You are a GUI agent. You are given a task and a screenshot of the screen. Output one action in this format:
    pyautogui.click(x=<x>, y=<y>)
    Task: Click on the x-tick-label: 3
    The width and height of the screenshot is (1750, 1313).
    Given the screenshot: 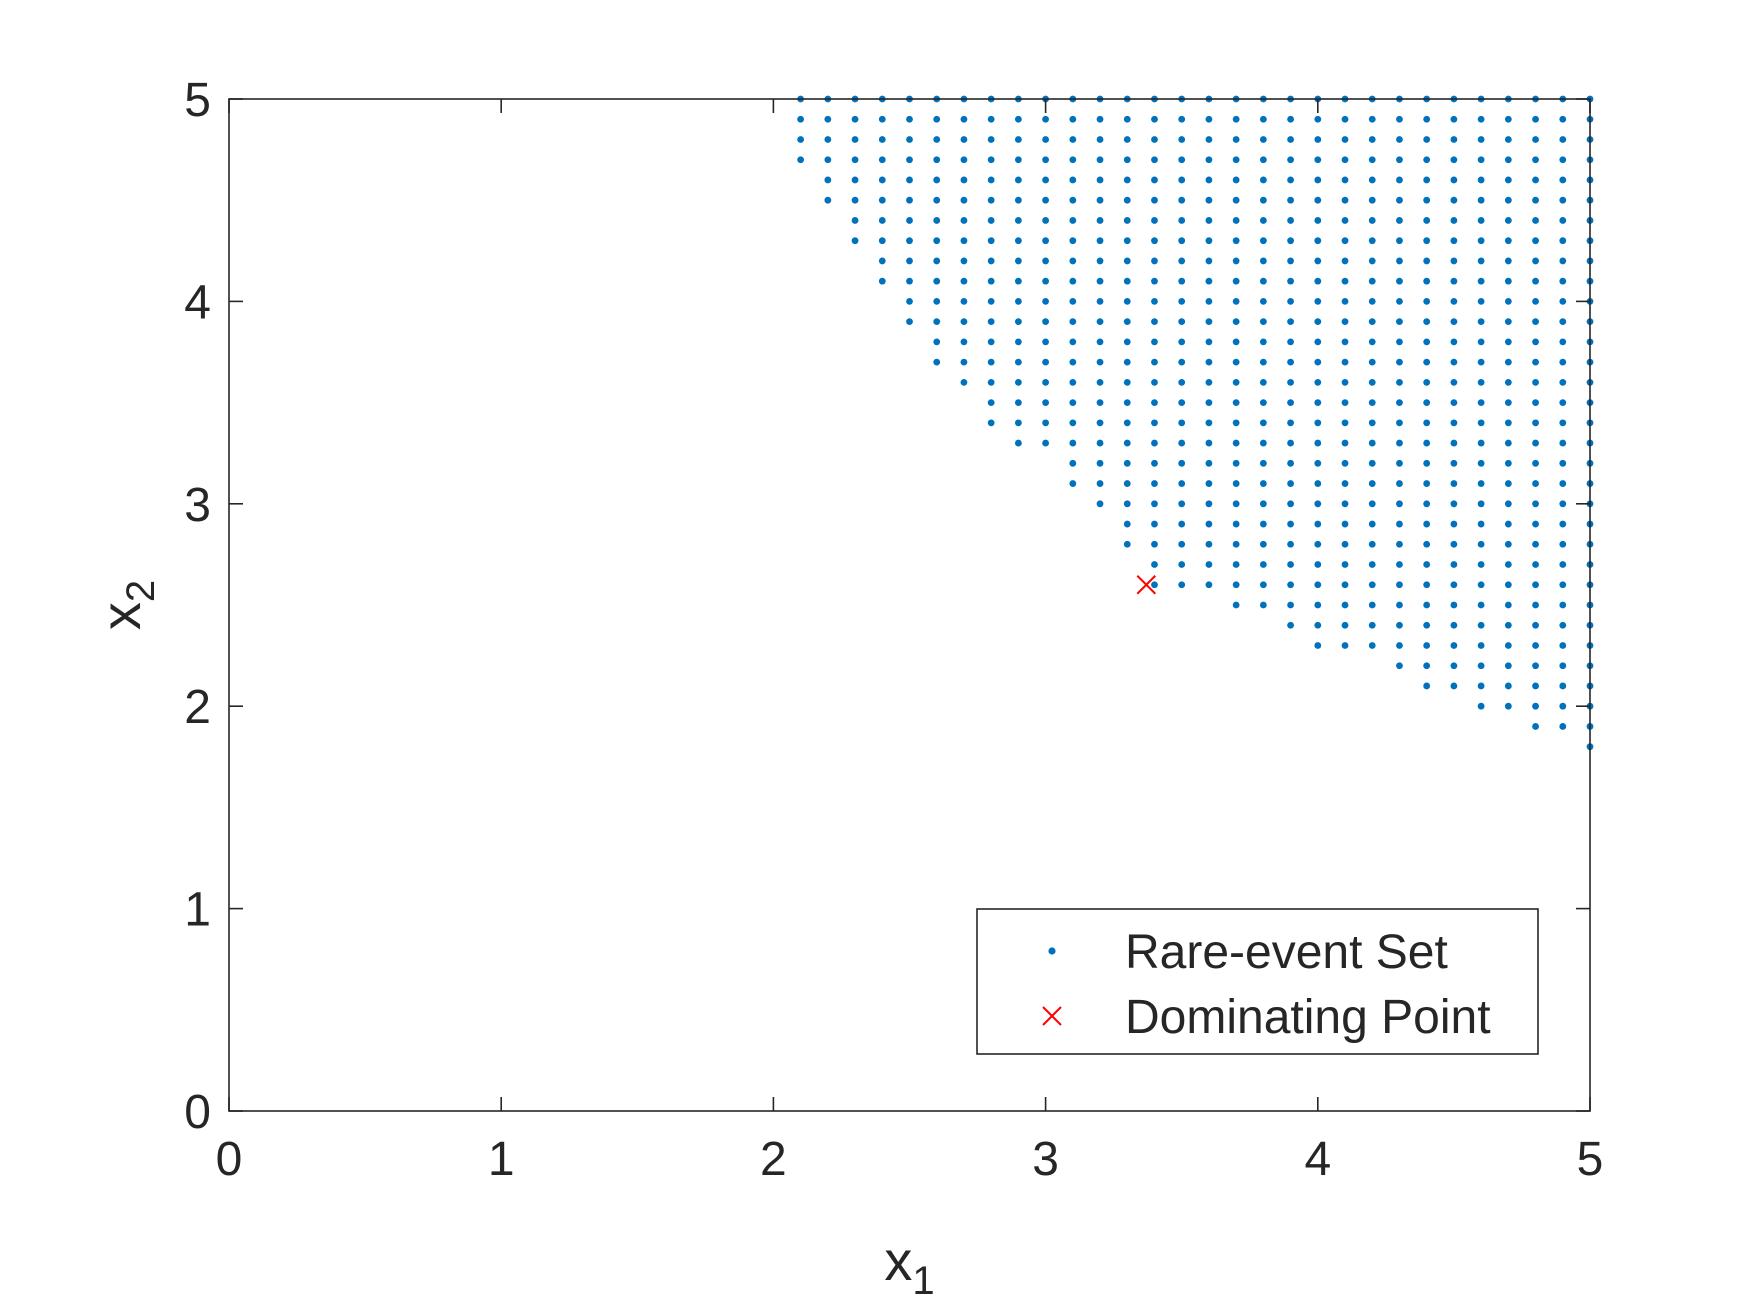 What is the action you would take?
    pyautogui.click(x=1045, y=1159)
    